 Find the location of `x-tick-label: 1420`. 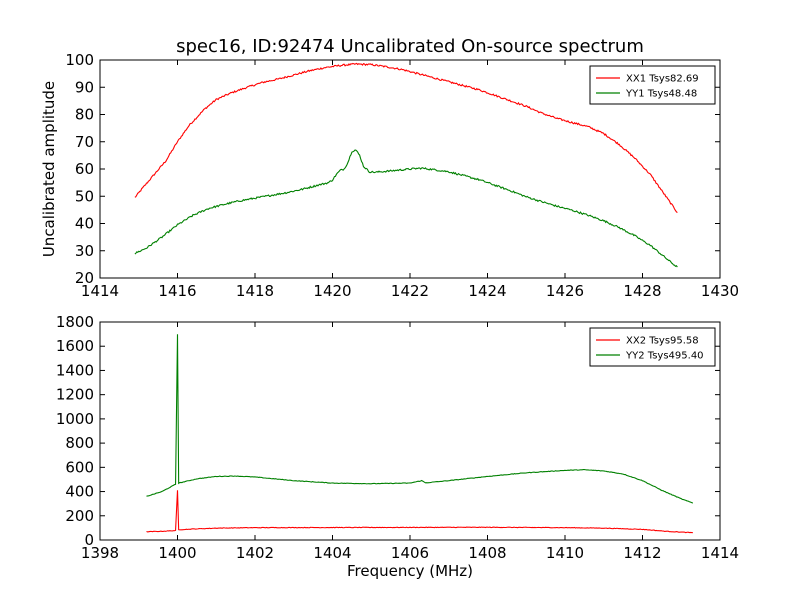

x-tick-label: 1420 is located at coordinates (332, 291).